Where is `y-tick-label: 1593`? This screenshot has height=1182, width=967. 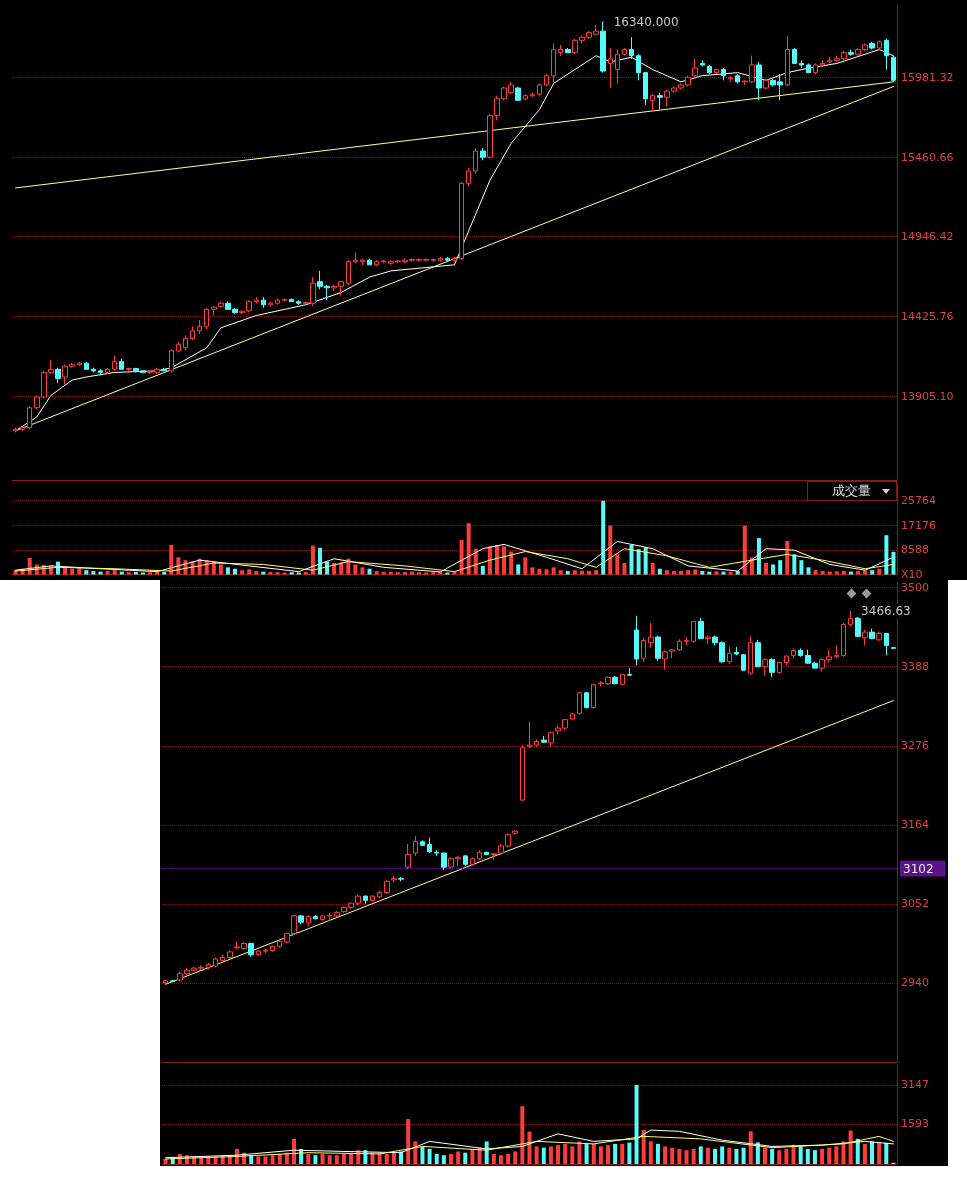 y-tick-label: 1593 is located at coordinates (915, 1124).